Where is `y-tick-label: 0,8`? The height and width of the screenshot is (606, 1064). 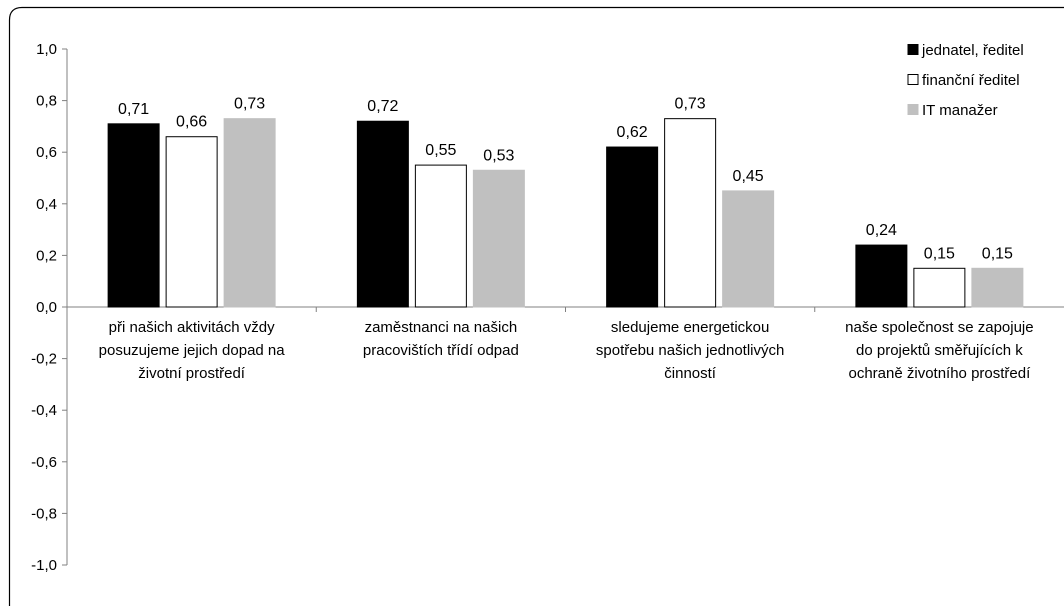 y-tick-label: 0,8 is located at coordinates (46, 101).